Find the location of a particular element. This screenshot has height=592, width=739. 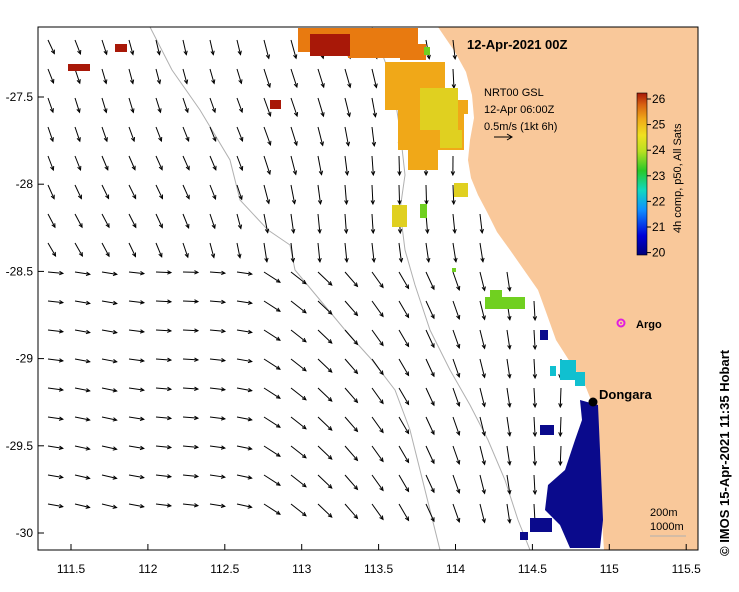

colorbar-tick-label: 22 is located at coordinates (659, 201).